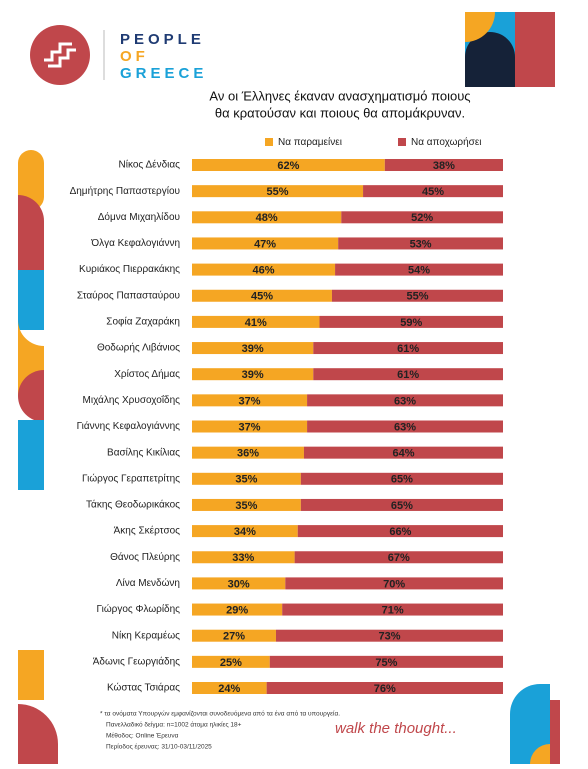 The height and width of the screenshot is (769, 588). Describe the element at coordinates (229, 689) in the screenshot. I see `data-label: 24%` at that location.